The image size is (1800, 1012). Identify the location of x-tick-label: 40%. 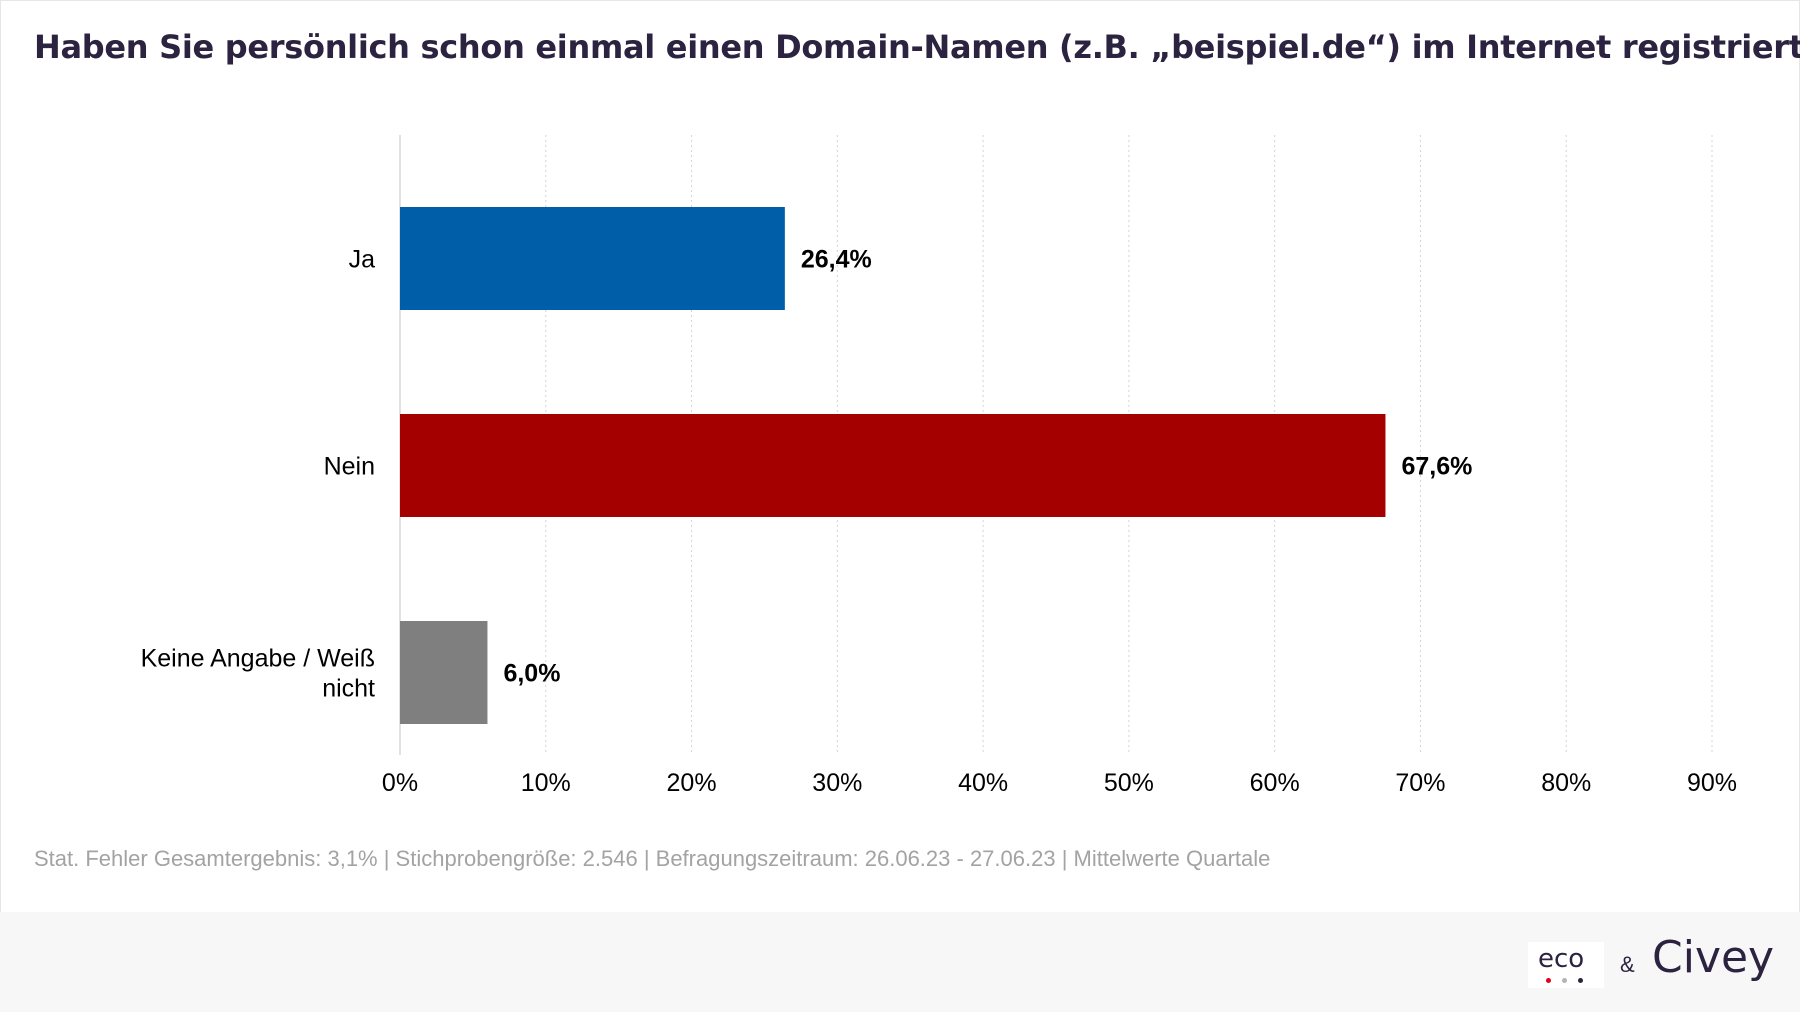
(983, 783).